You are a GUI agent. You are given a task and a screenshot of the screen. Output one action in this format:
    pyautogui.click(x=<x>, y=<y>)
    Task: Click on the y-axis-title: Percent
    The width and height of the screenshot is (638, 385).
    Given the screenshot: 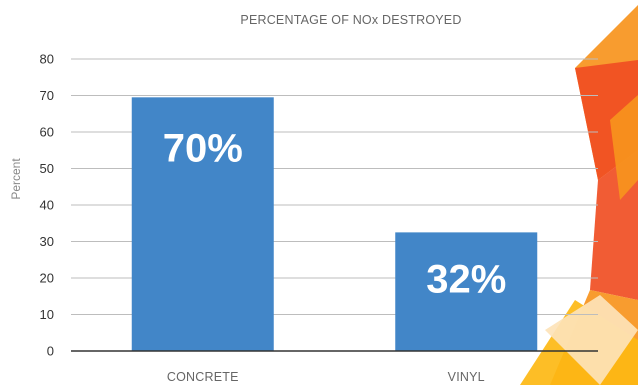 What is the action you would take?
    pyautogui.click(x=16, y=179)
    